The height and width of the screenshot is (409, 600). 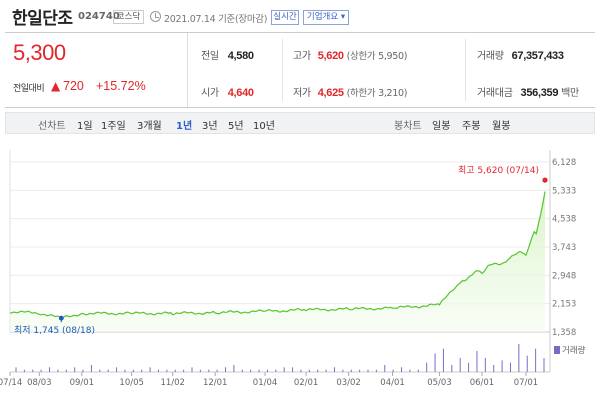 What do you see at coordinates (564, 276) in the screenshot?
I see `y-tick-label: 2,948` at bounding box center [564, 276].